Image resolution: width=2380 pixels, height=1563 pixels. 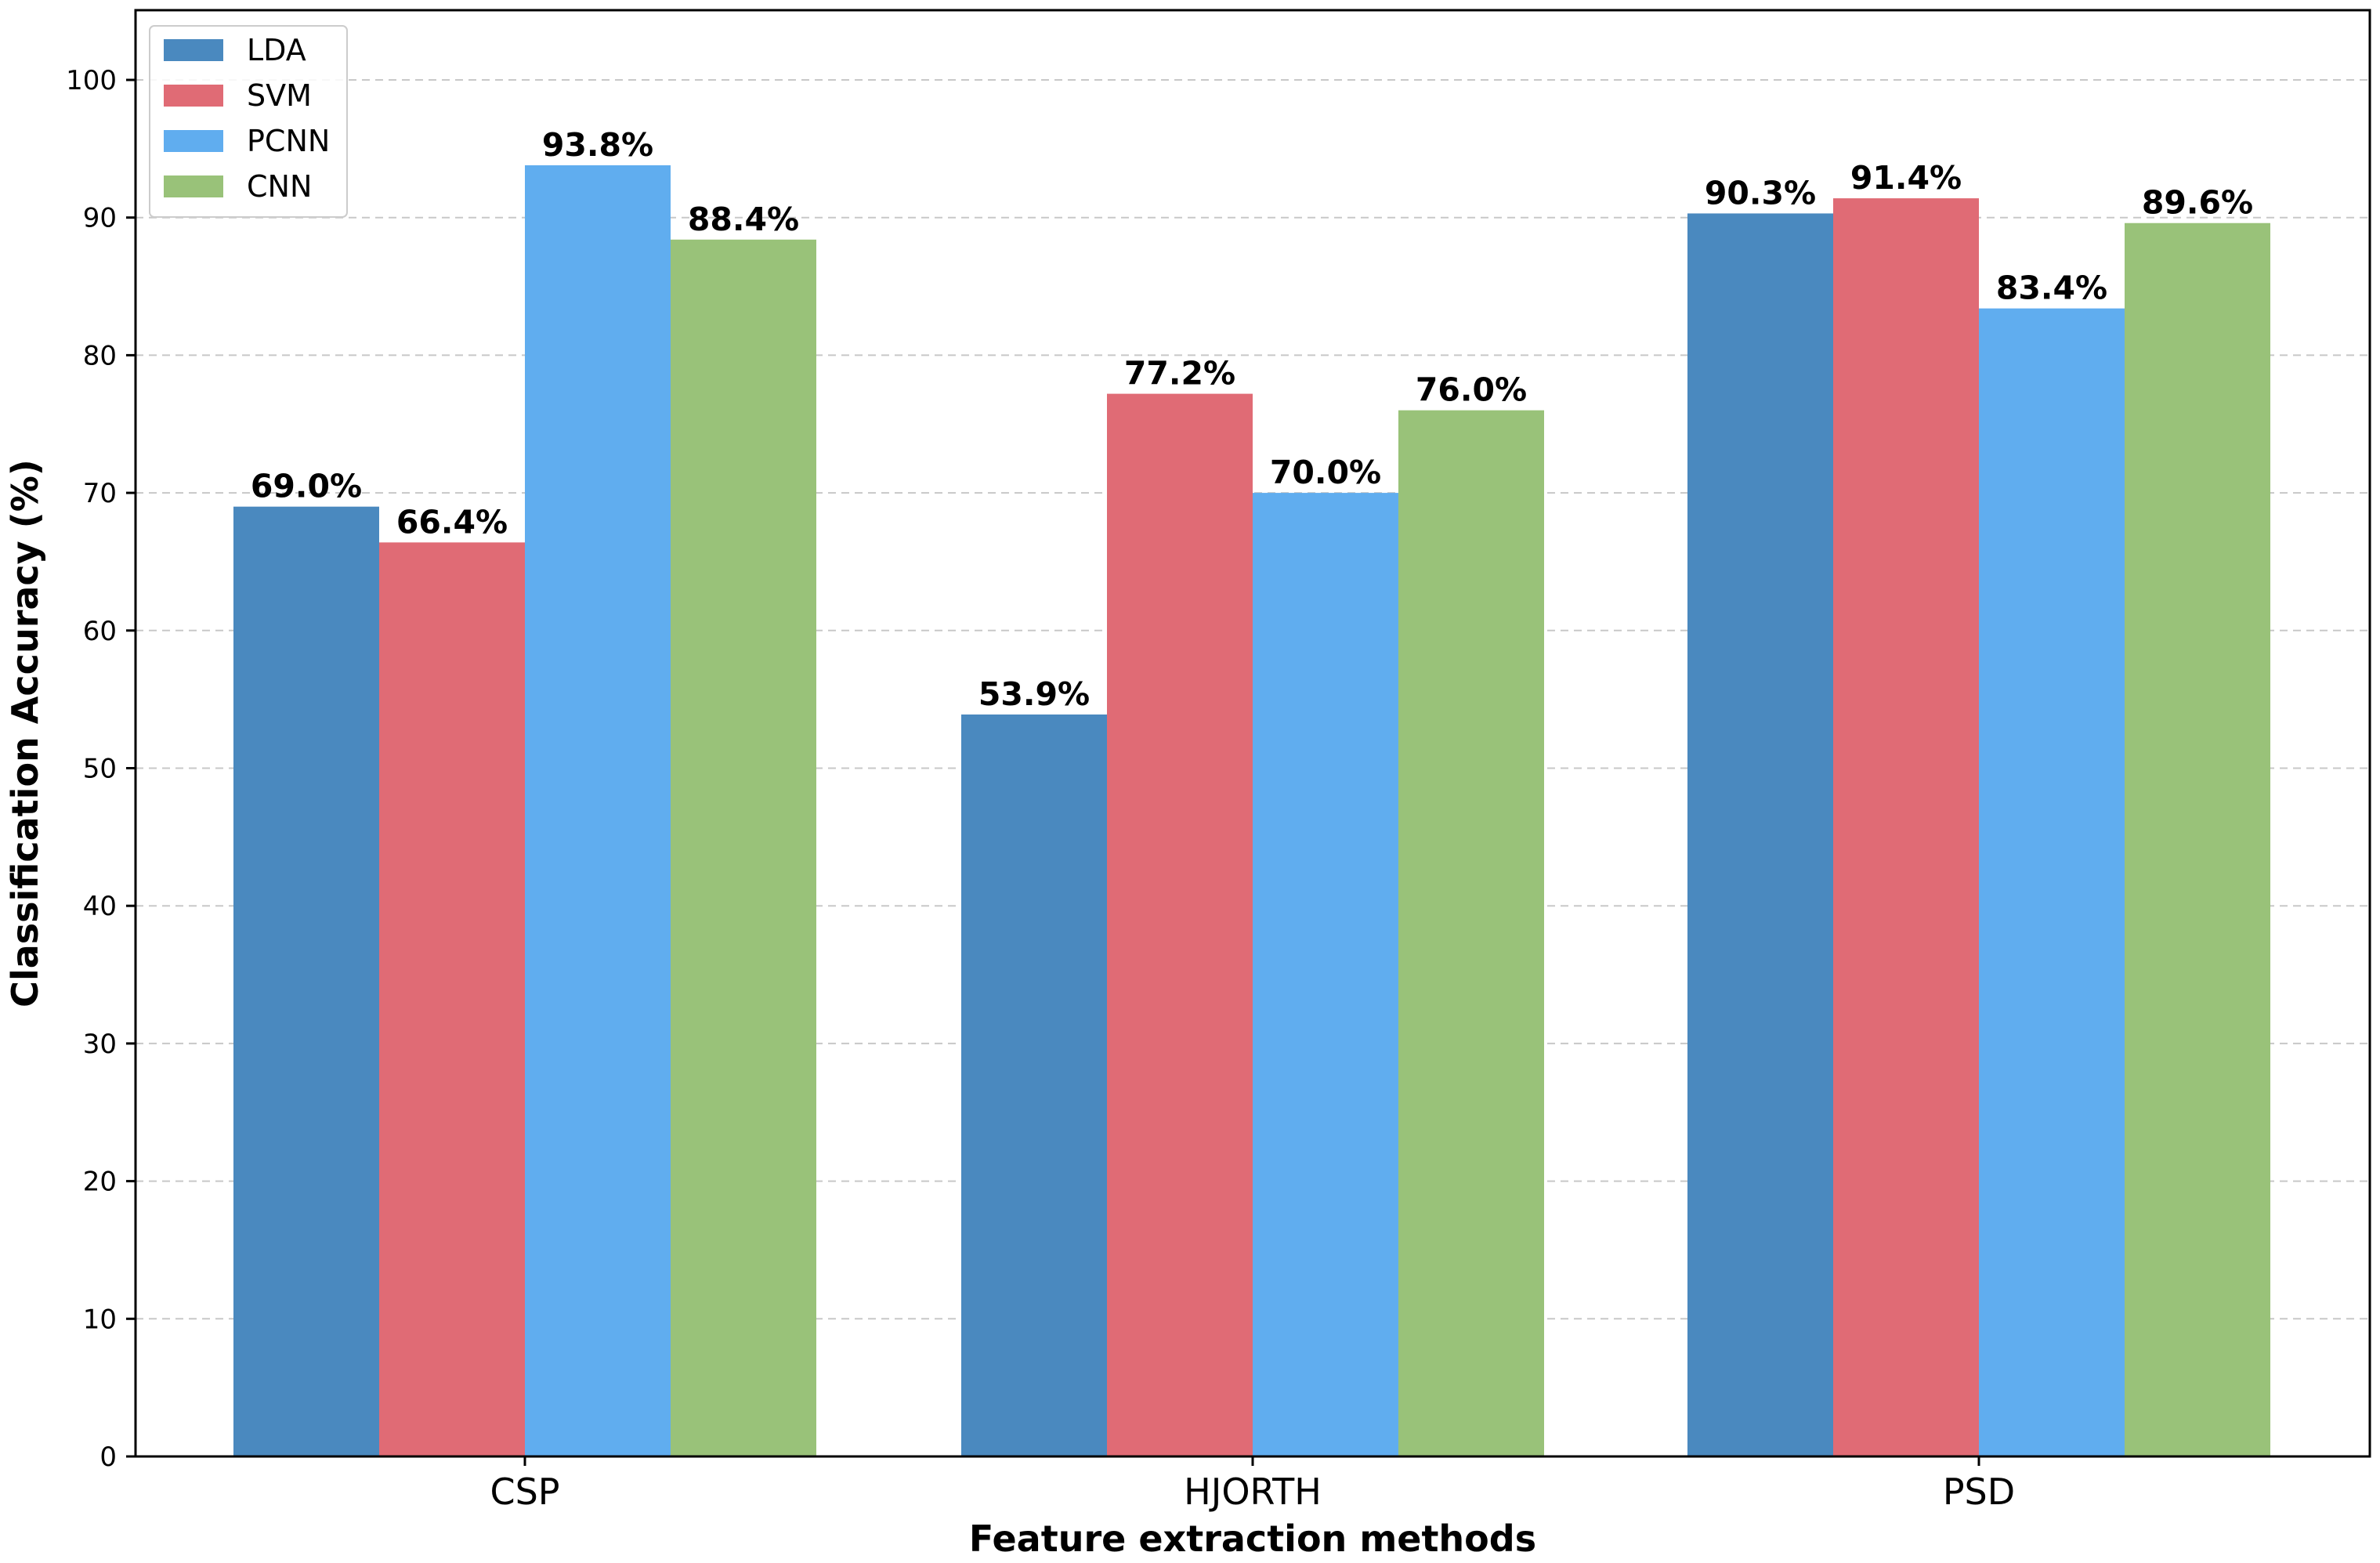 I want to click on y-tick-label-10: 10, so click(x=100, y=1319).